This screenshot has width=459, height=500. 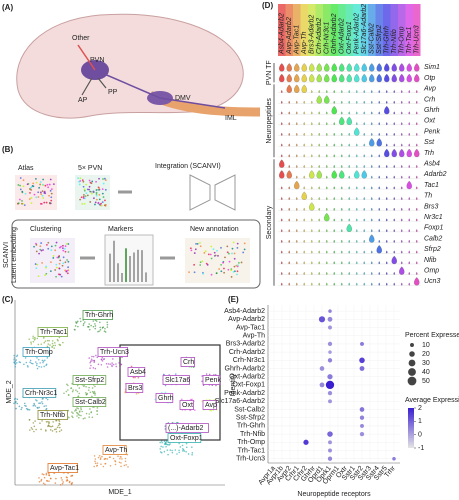 What do you see at coordinates (435, 174) in the screenshot?
I see `gene-label: Adarb2` at bounding box center [435, 174].